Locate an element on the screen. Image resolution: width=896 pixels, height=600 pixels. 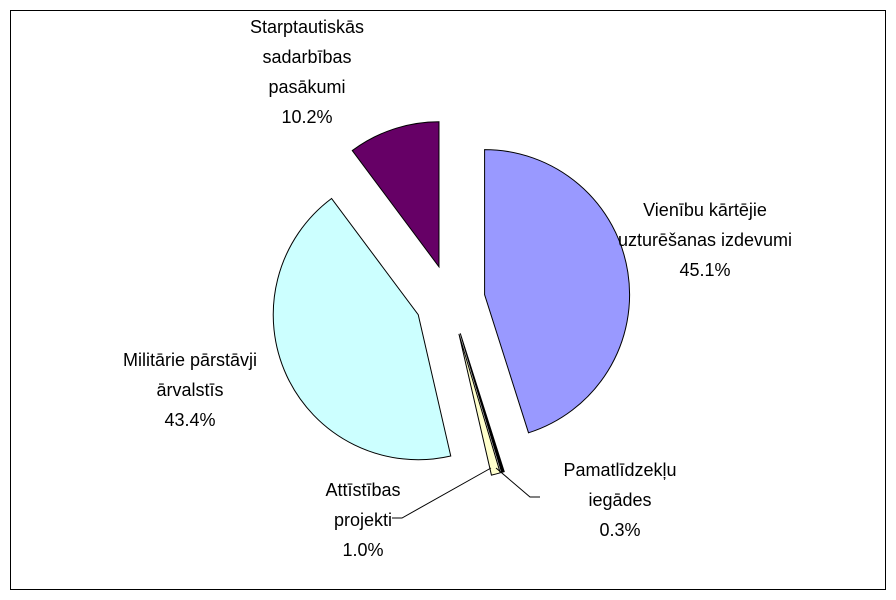
slice-value: 1.0% is located at coordinates (363, 550).